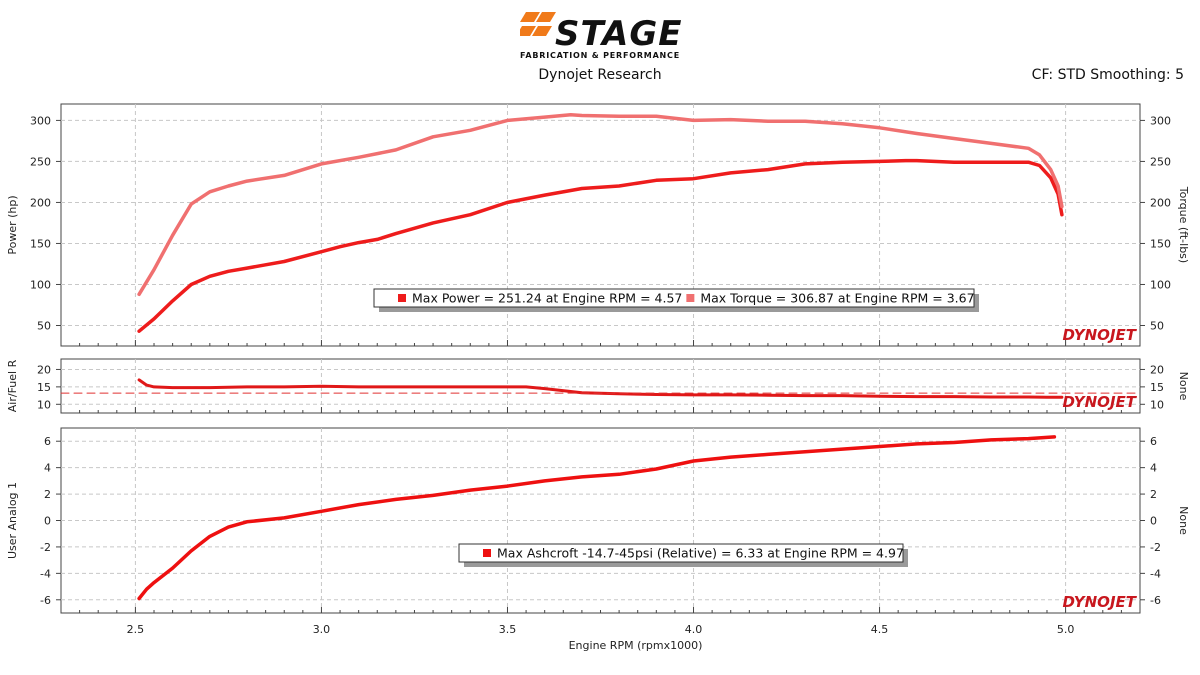  Describe the element at coordinates (40, 202) in the screenshot. I see `y-tick-label: 200` at that location.